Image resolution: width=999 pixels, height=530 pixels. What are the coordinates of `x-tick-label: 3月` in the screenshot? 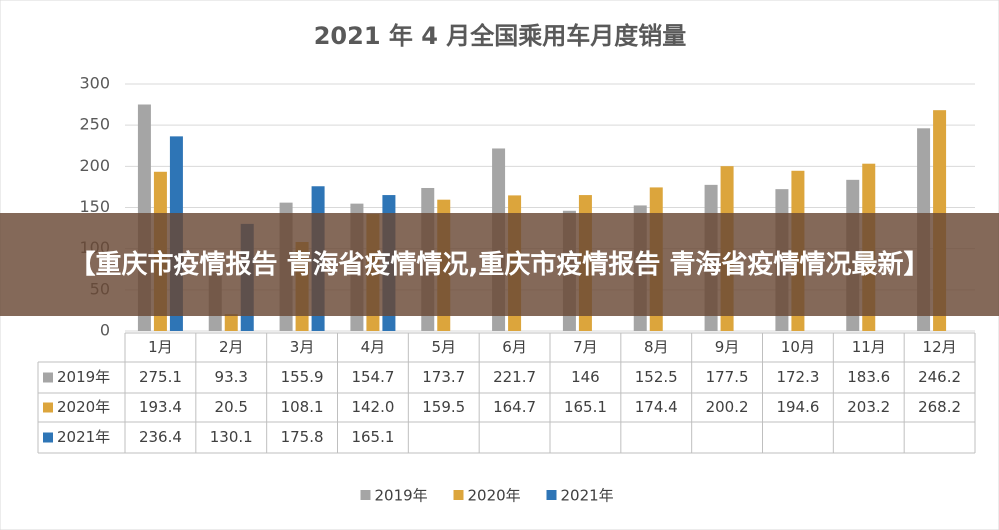 It's located at (302, 347).